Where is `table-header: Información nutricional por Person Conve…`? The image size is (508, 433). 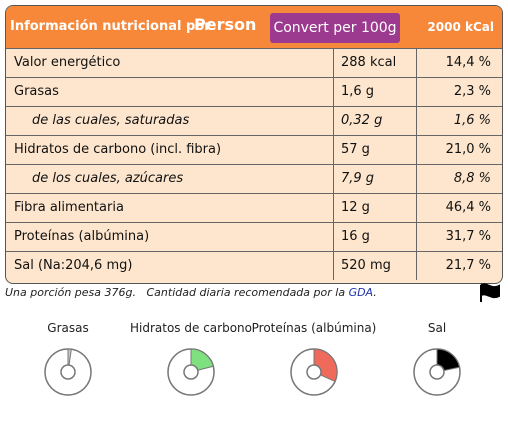
table-header: Información nutricional por Person Conve… is located at coordinates (254, 27).